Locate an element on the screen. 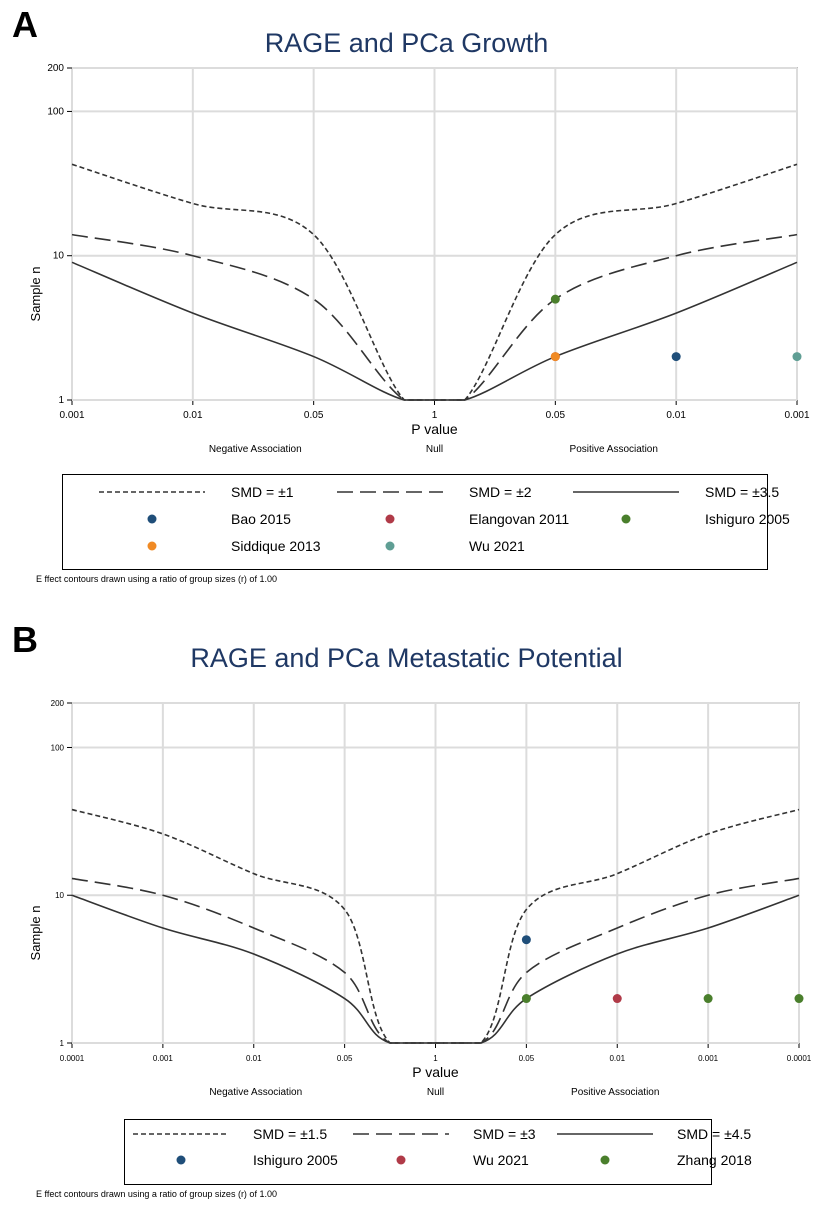  legend-item: Bao 2015 is located at coordinates (194, 519).